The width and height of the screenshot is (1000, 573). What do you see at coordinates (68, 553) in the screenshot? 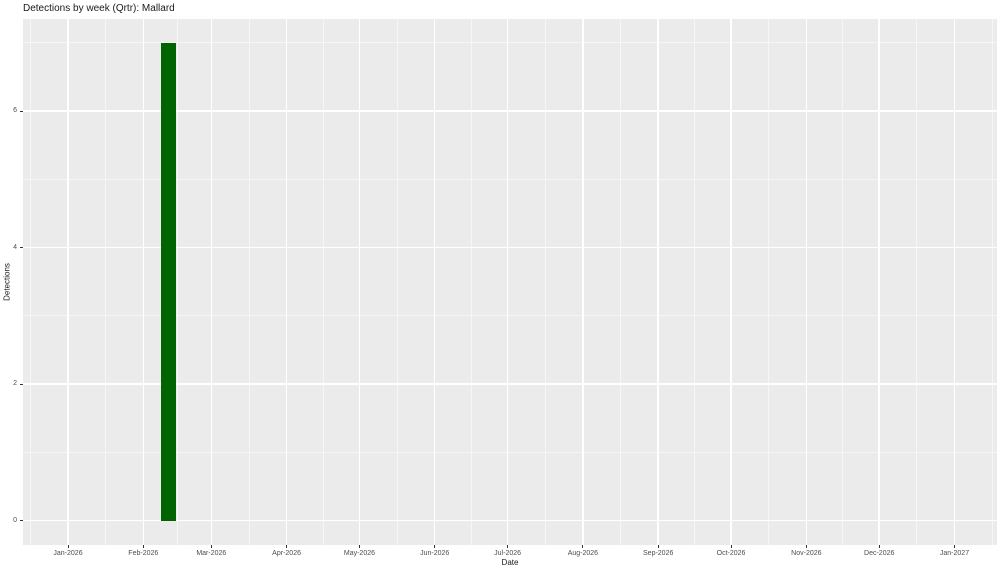
I see `x-tick-label: Jan-2026` at bounding box center [68, 553].